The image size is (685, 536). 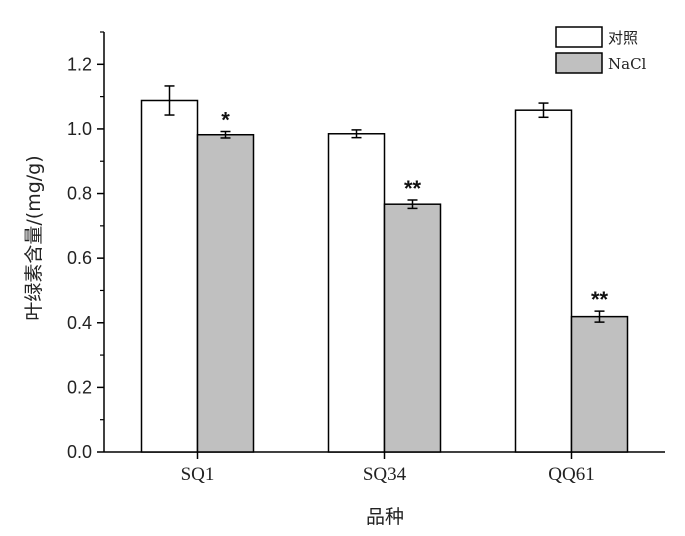 I want to click on x-tick-label: QQ61, so click(x=571, y=474).